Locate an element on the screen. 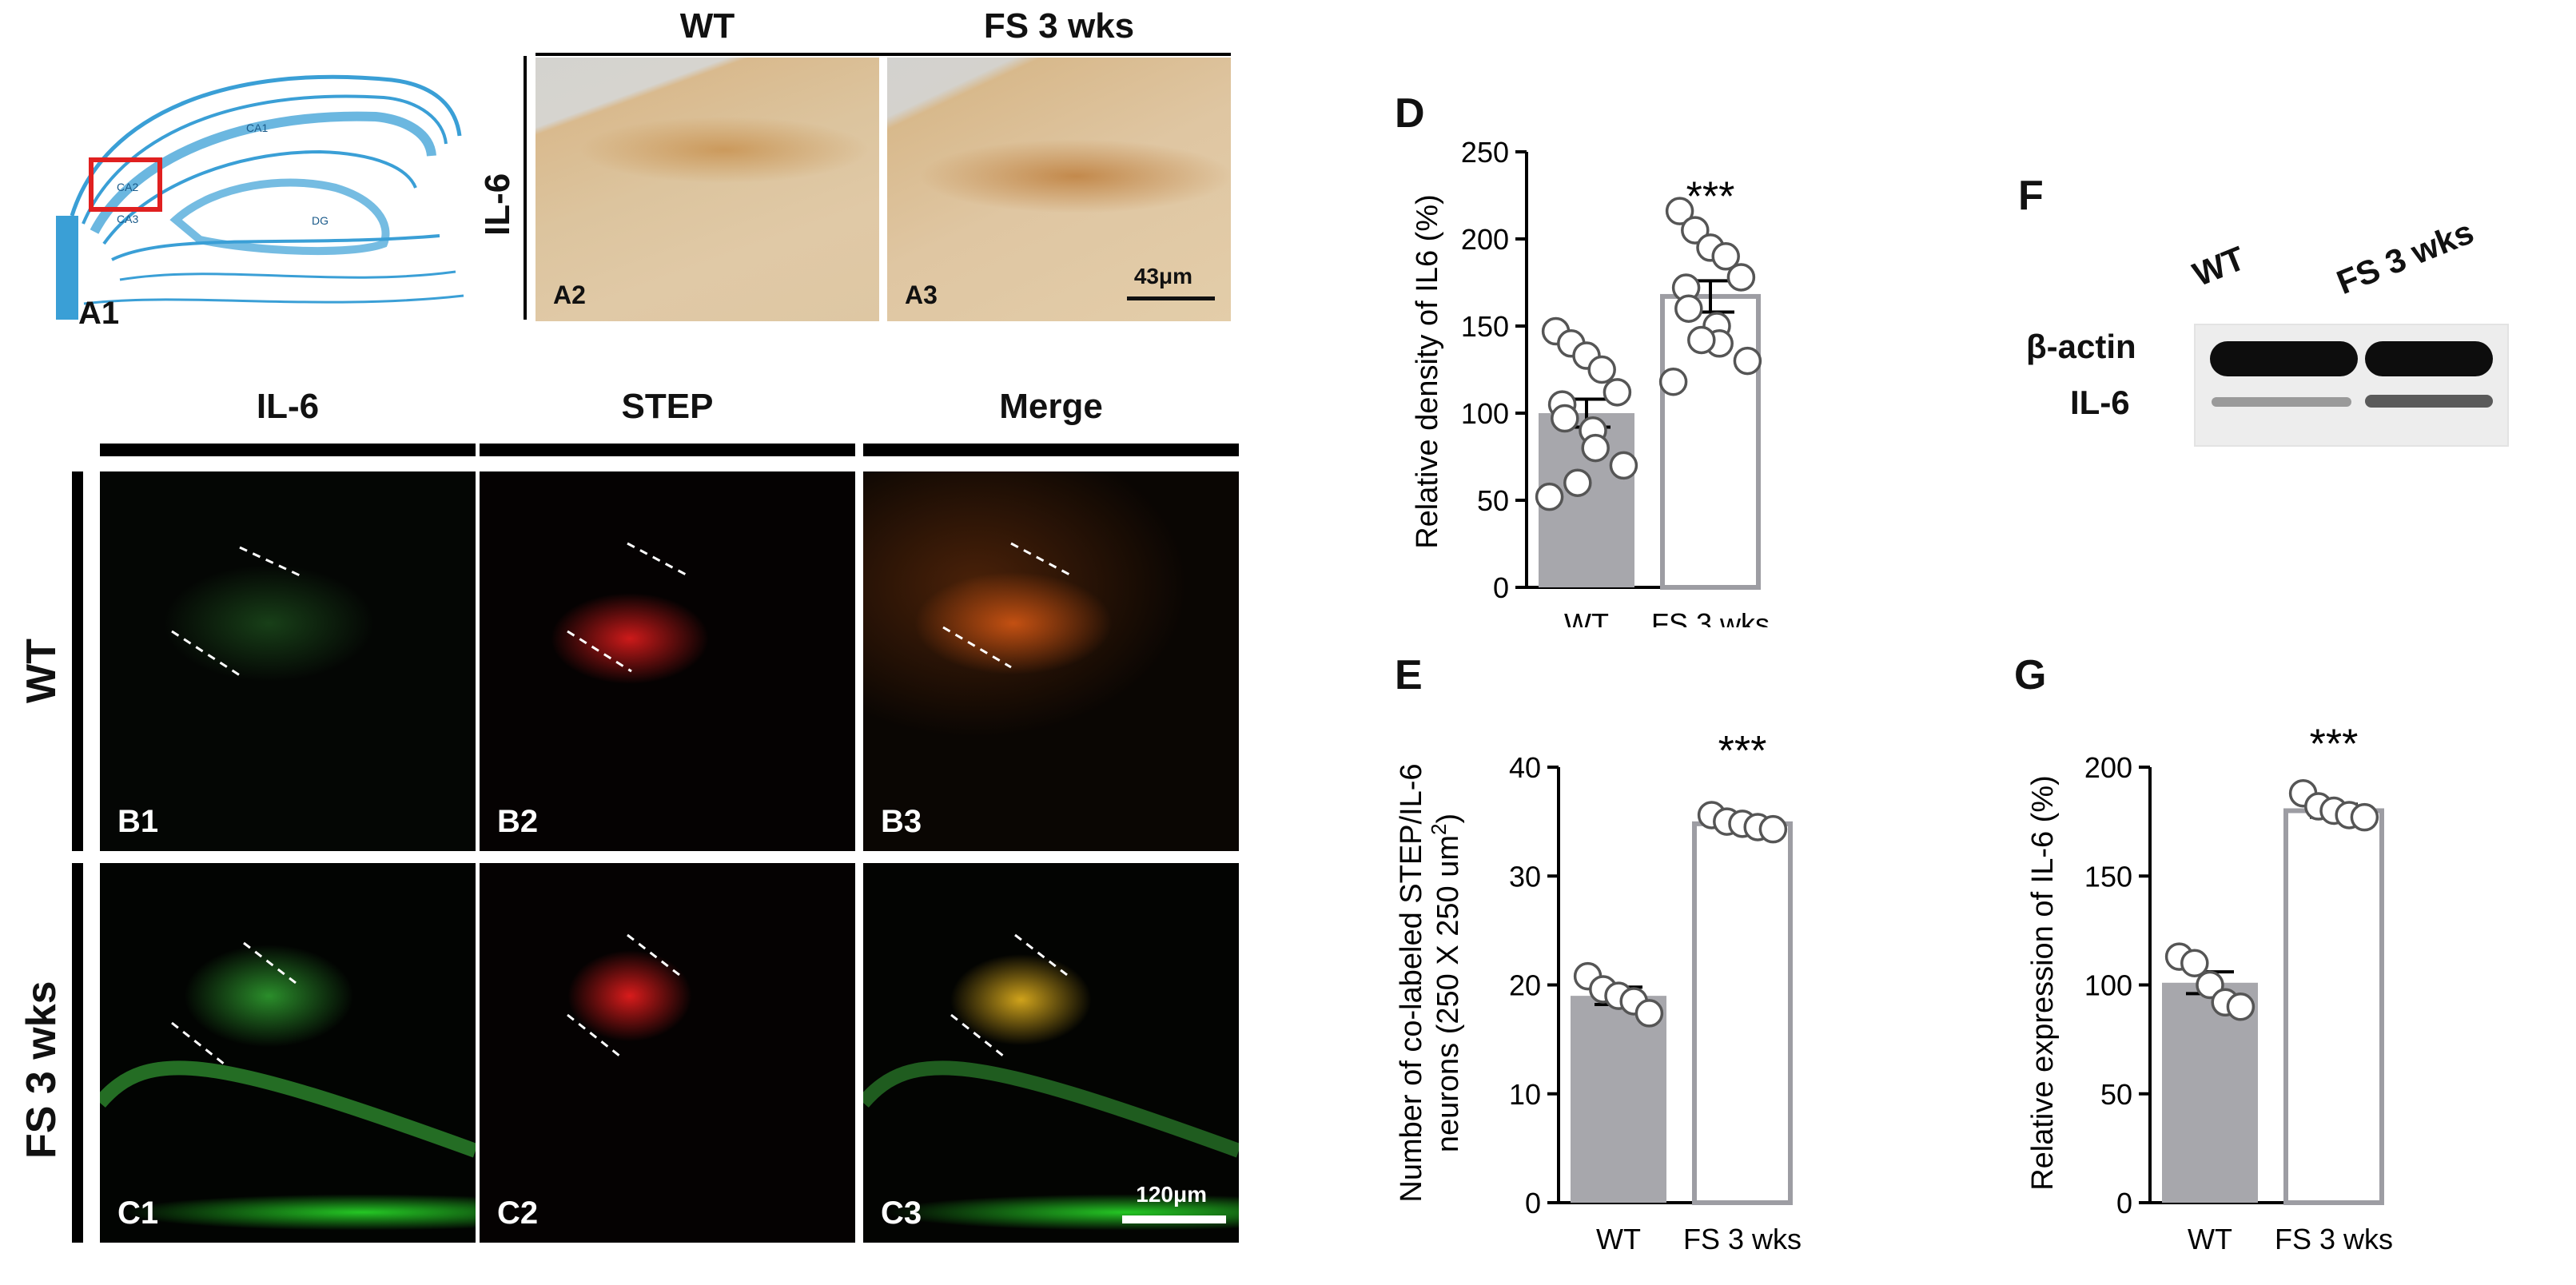 Image resolution: width=2576 pixels, height=1285 pixels. header-bar-merge is located at coordinates (1051, 450).